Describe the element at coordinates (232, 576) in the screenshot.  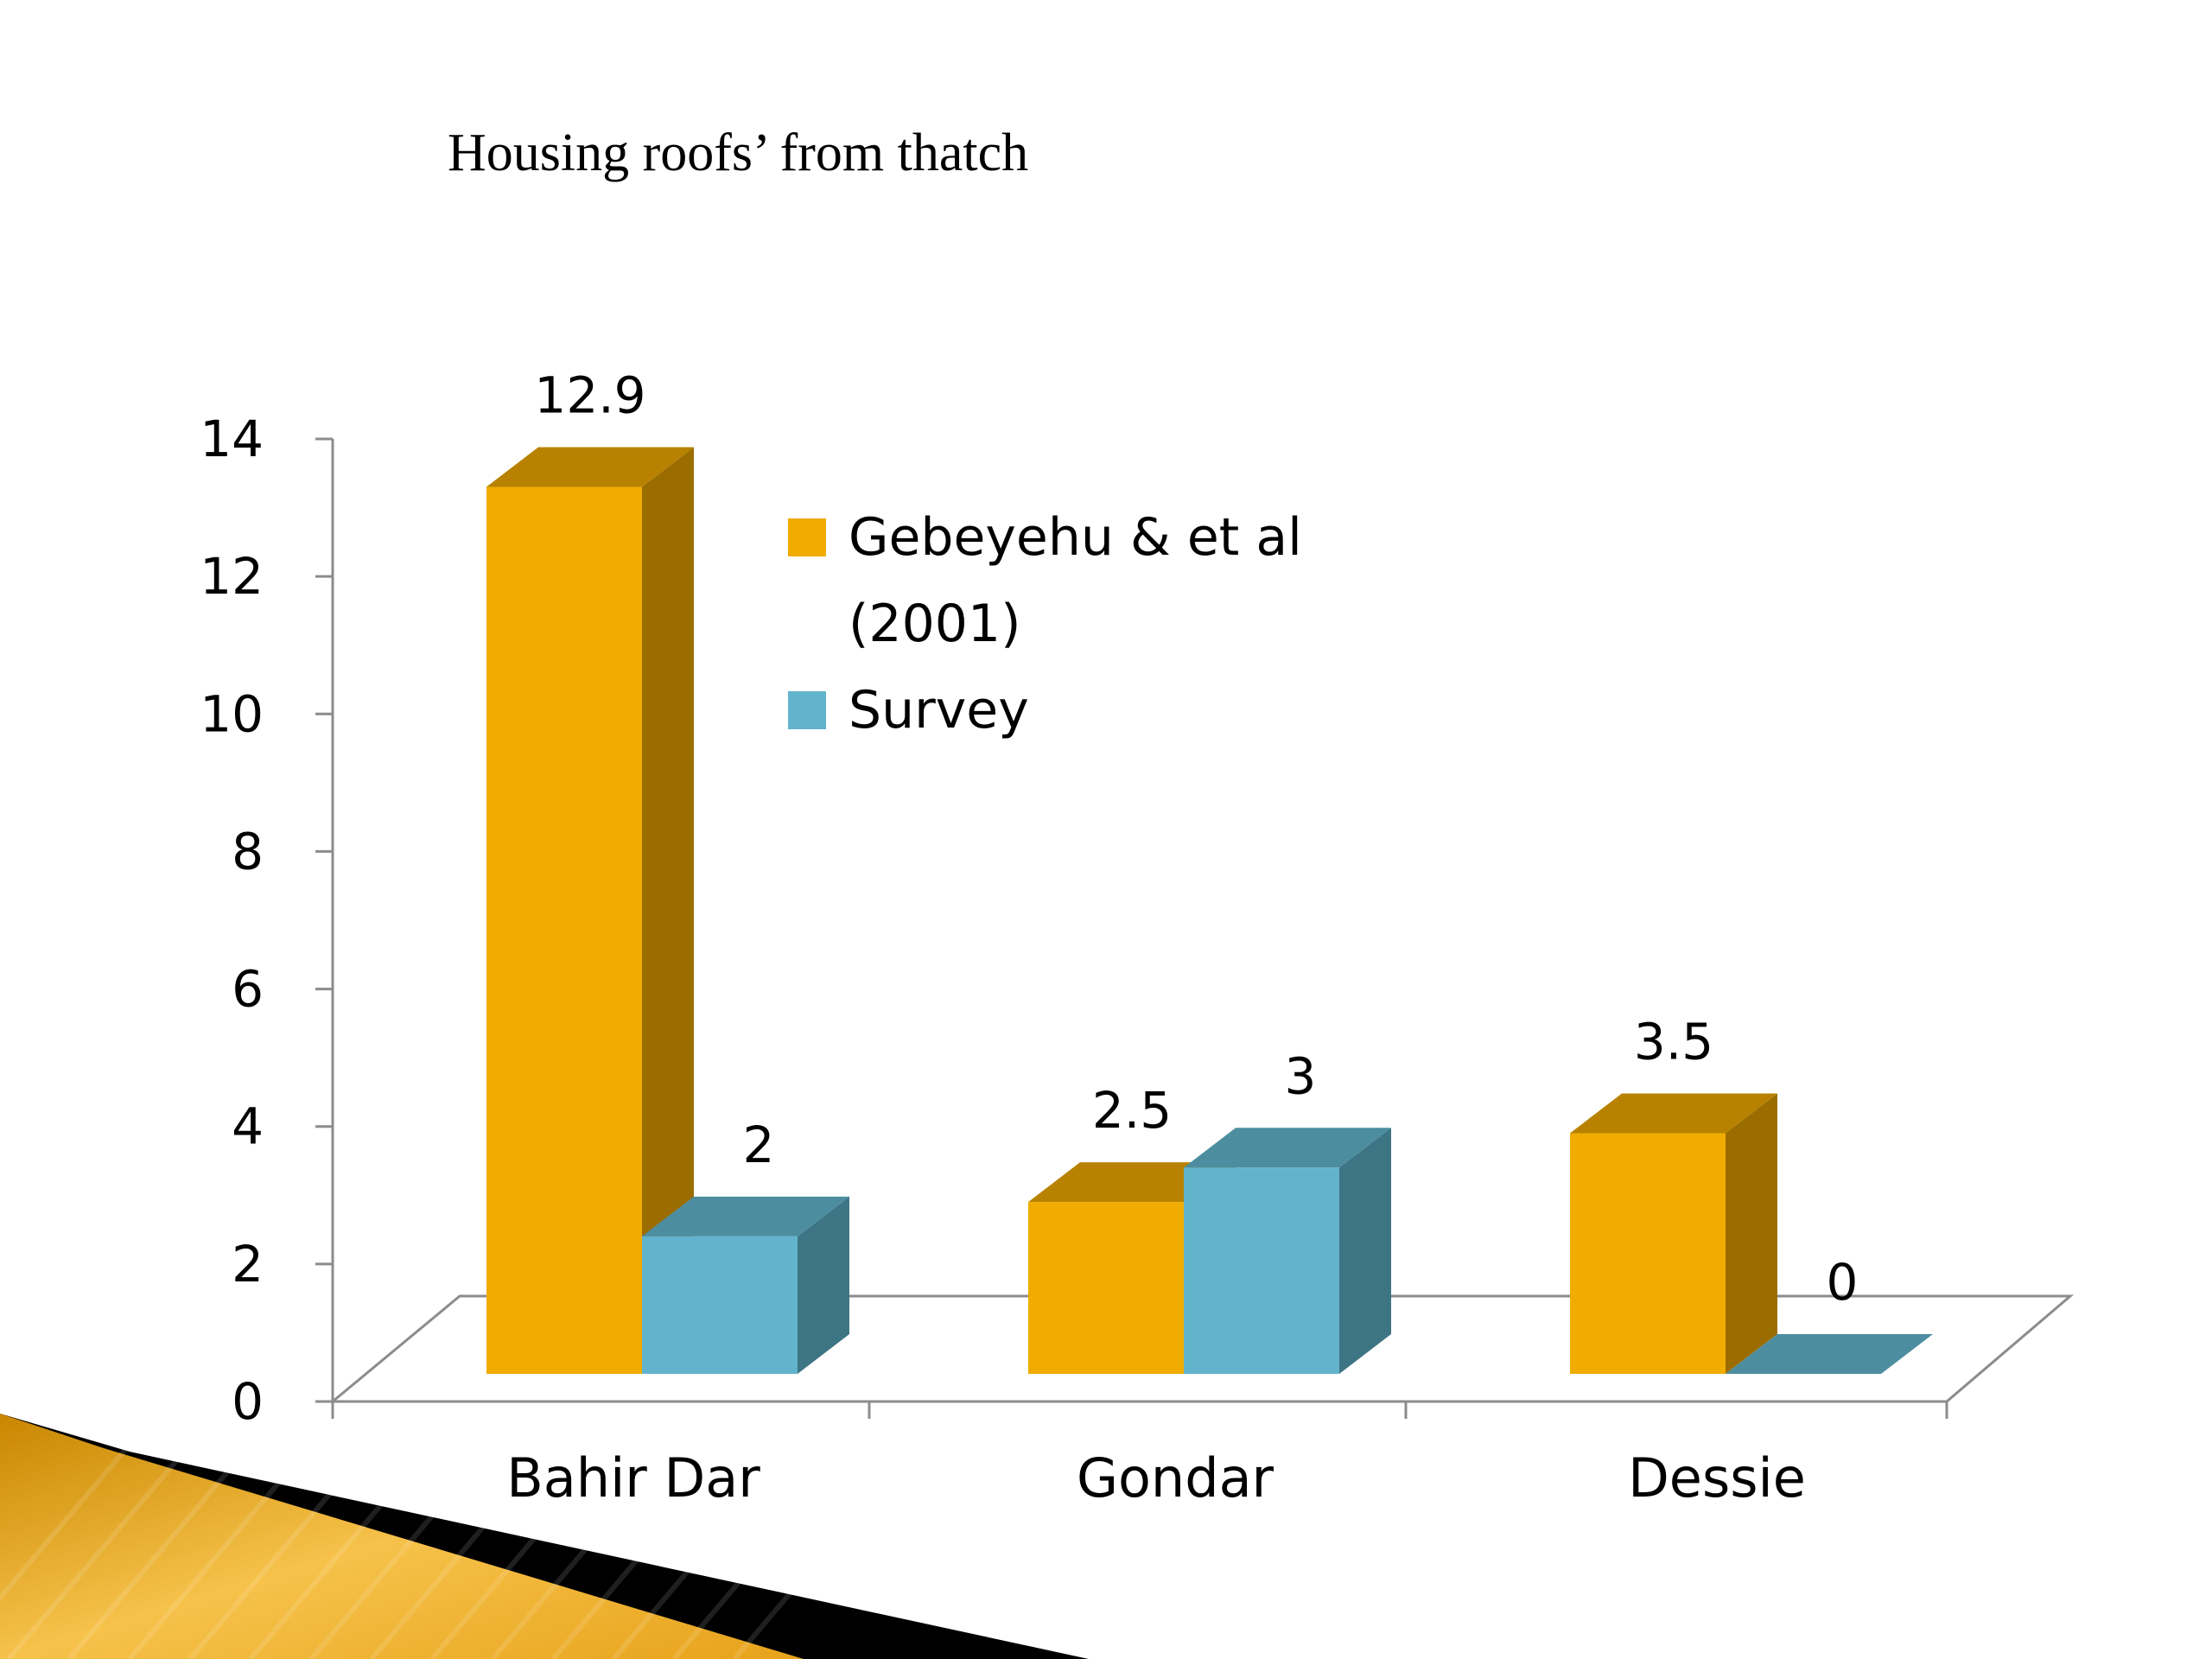
I see `y-tick-label: 12` at that location.